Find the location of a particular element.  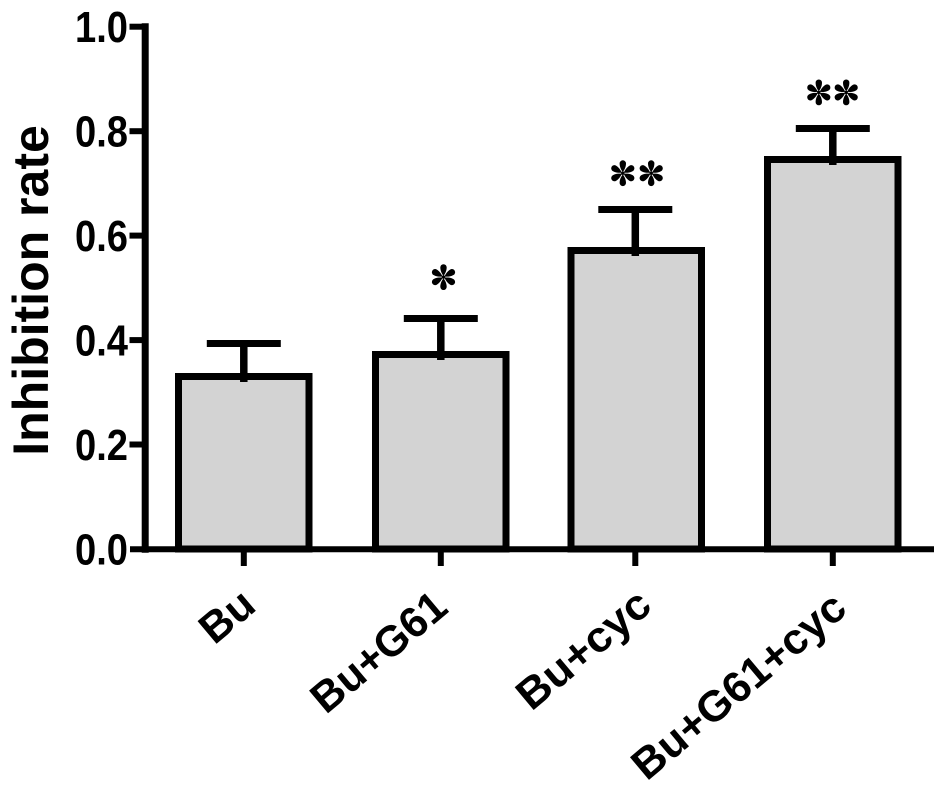

svg-text: 0.4 is located at coordinates (101, 341).